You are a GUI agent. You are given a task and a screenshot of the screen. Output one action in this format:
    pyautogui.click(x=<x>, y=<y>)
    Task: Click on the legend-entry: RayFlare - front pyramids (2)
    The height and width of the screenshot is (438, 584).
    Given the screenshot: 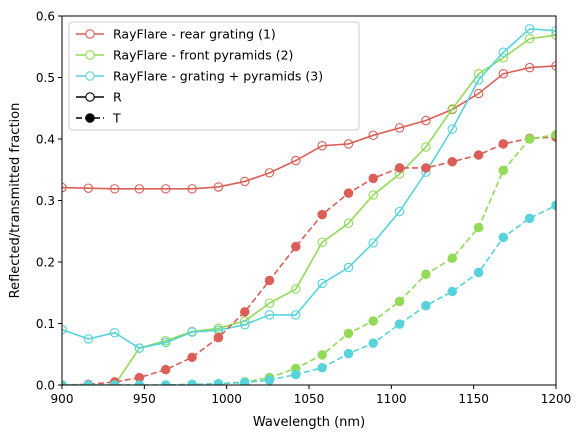 What is the action you would take?
    pyautogui.click(x=184, y=55)
    